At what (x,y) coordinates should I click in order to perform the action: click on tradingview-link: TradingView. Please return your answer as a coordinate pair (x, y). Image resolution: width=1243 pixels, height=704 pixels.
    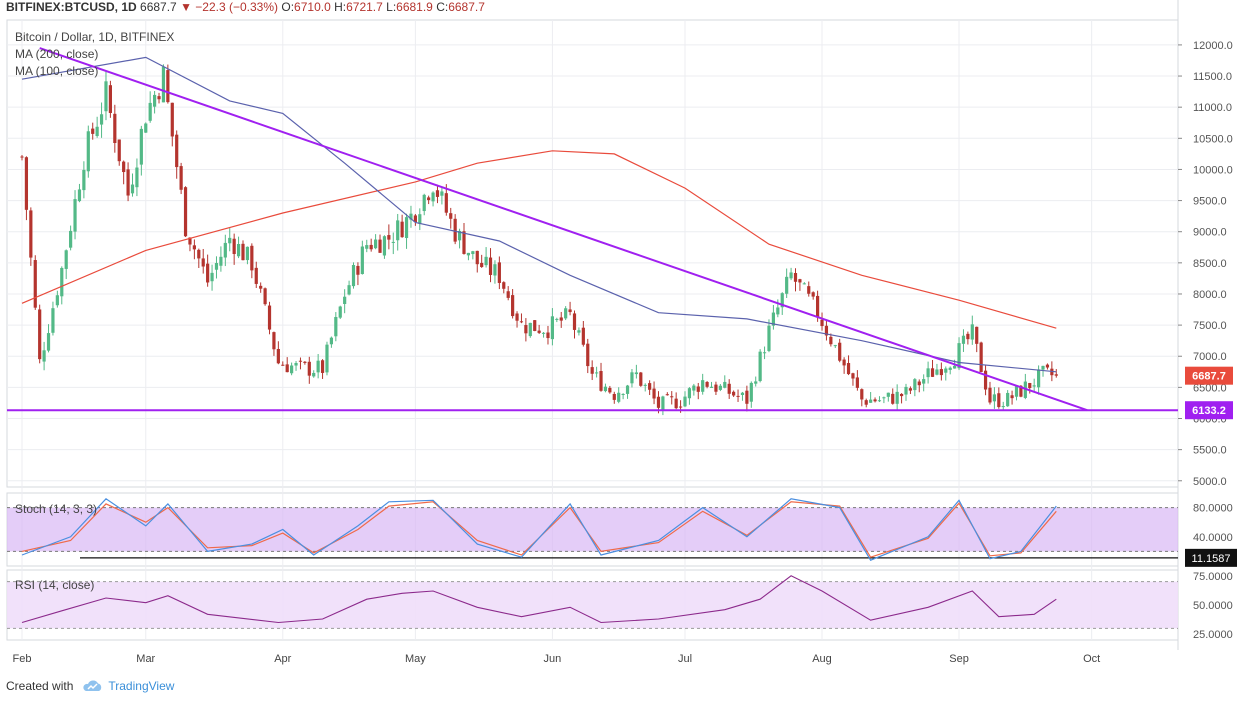
    Looking at the image, I should click on (127, 686).